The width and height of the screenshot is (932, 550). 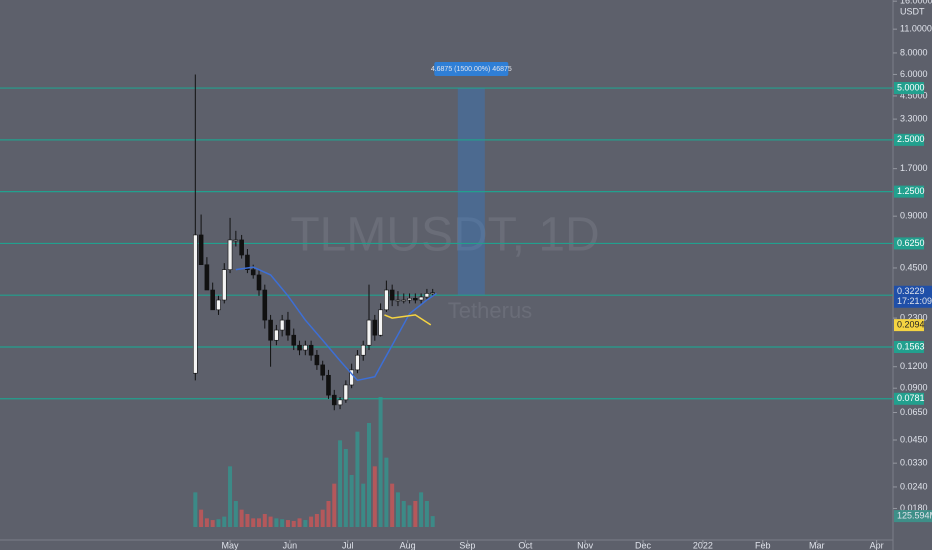 What do you see at coordinates (914, 366) in the screenshot?
I see `y-tick-label: 0.1200` at bounding box center [914, 366].